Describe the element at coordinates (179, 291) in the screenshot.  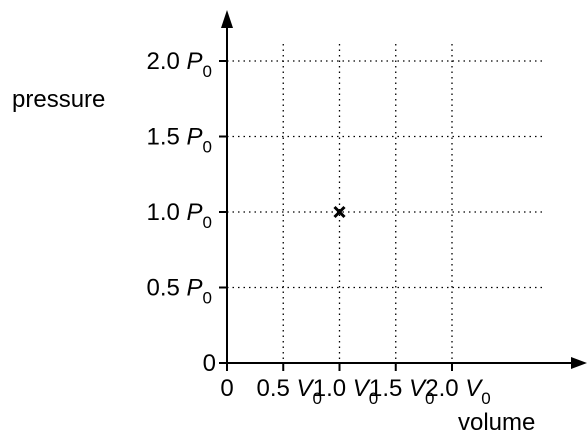
I see `y-tick-label: 0.5 P0` at that location.